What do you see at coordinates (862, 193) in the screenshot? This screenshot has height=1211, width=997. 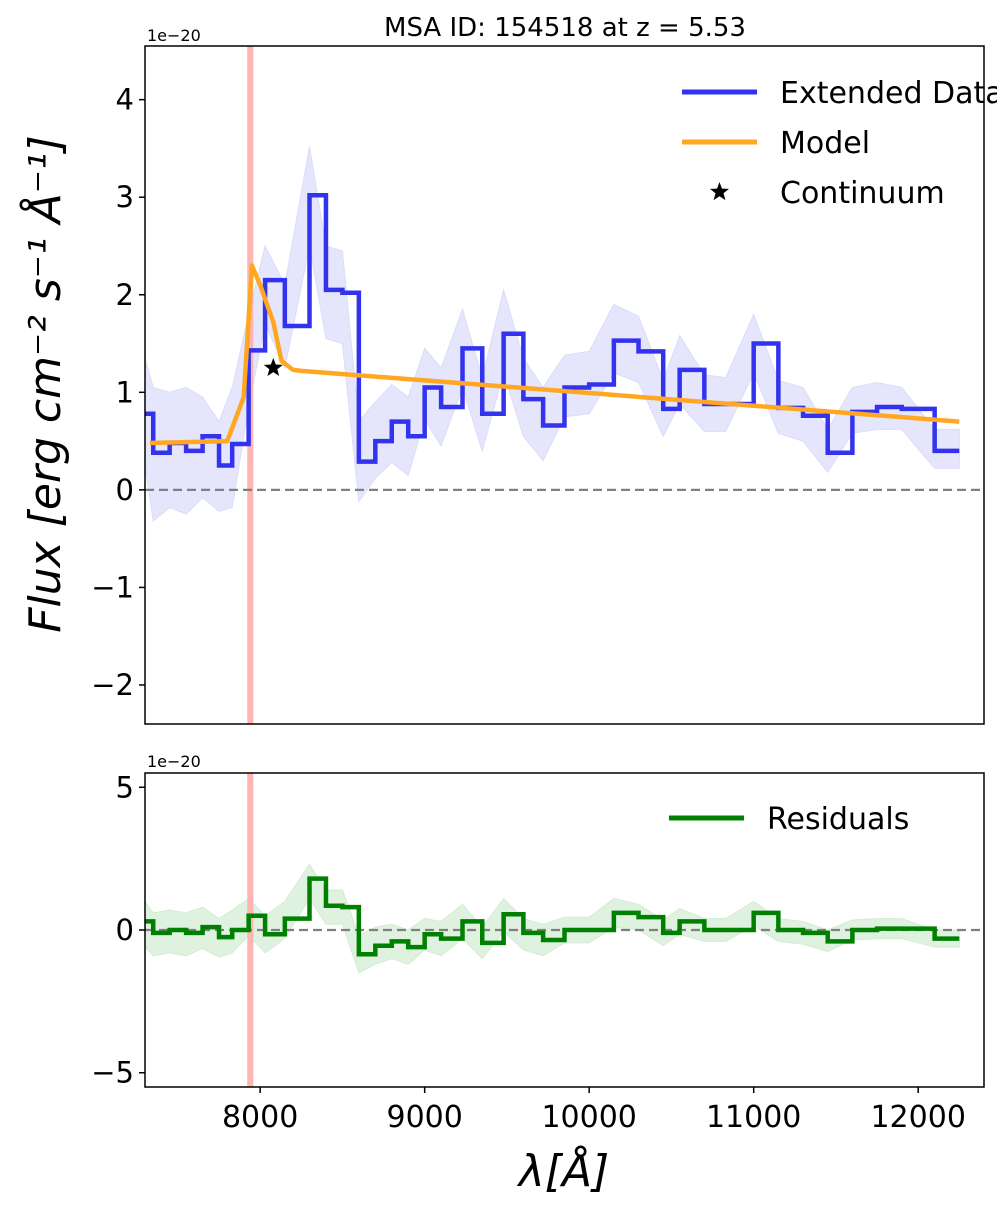 I see `top-legend-label-2: Continuum` at bounding box center [862, 193].